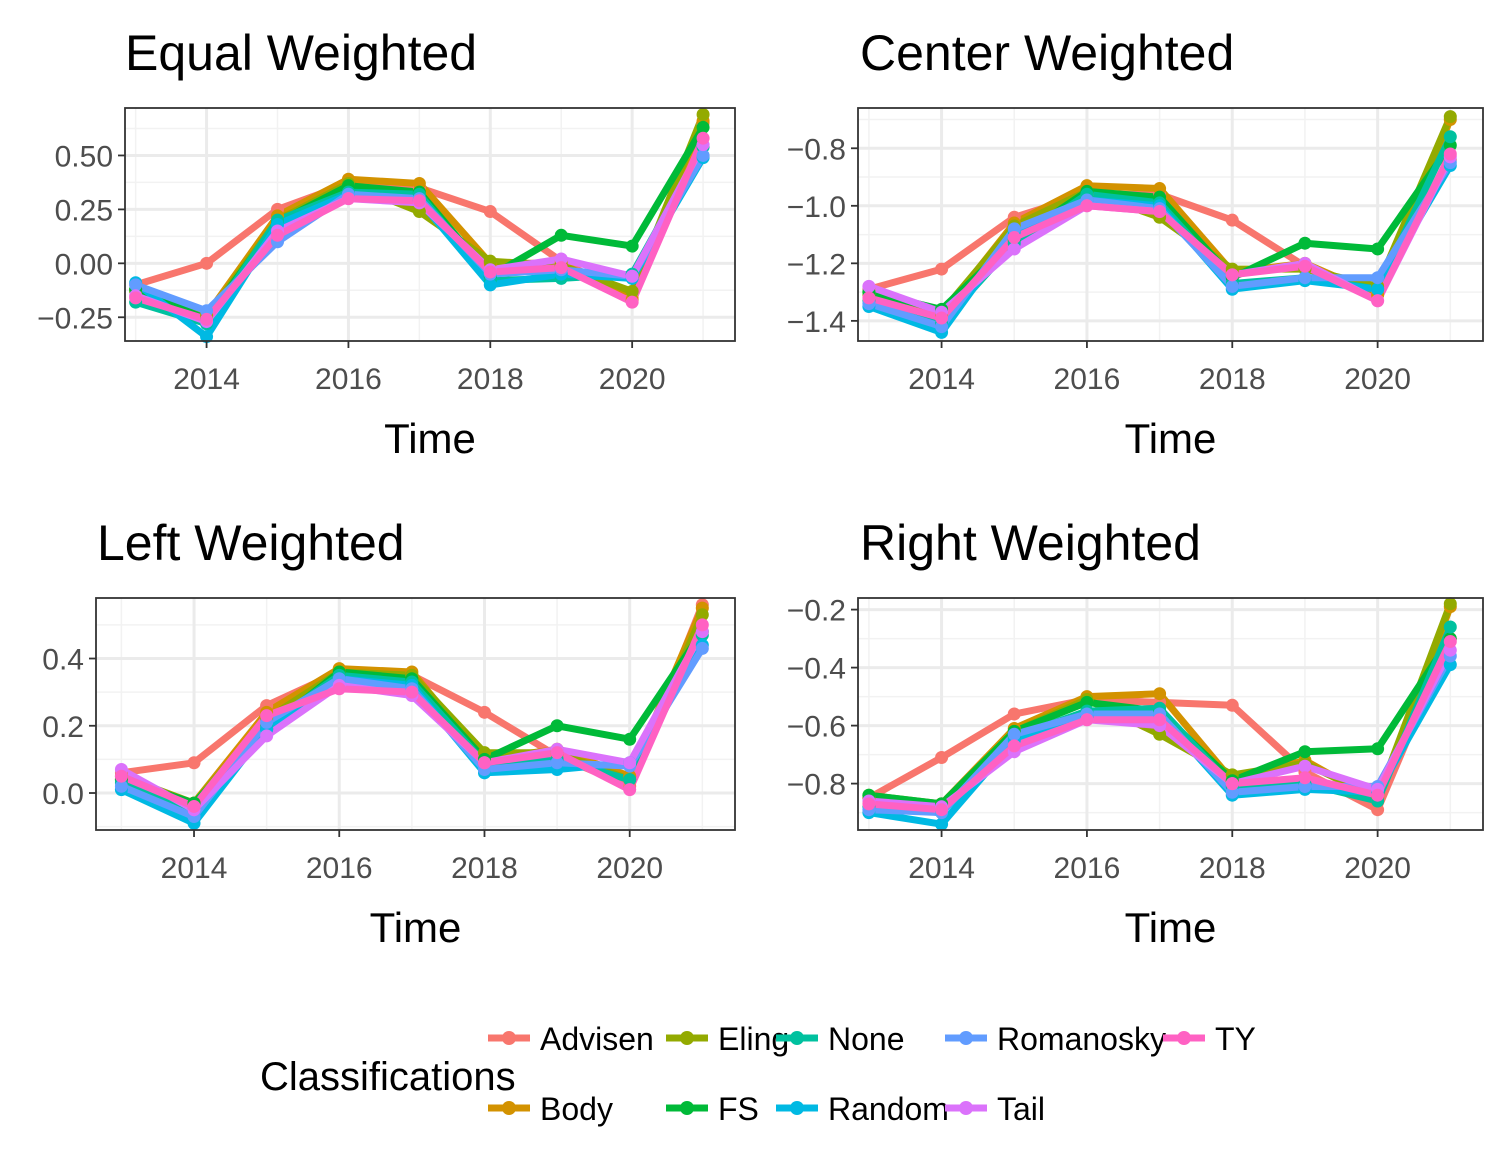 This screenshot has height=1163, width=1495. Describe the element at coordinates (840, 1039) in the screenshot. I see `legend-item-none: None` at that location.